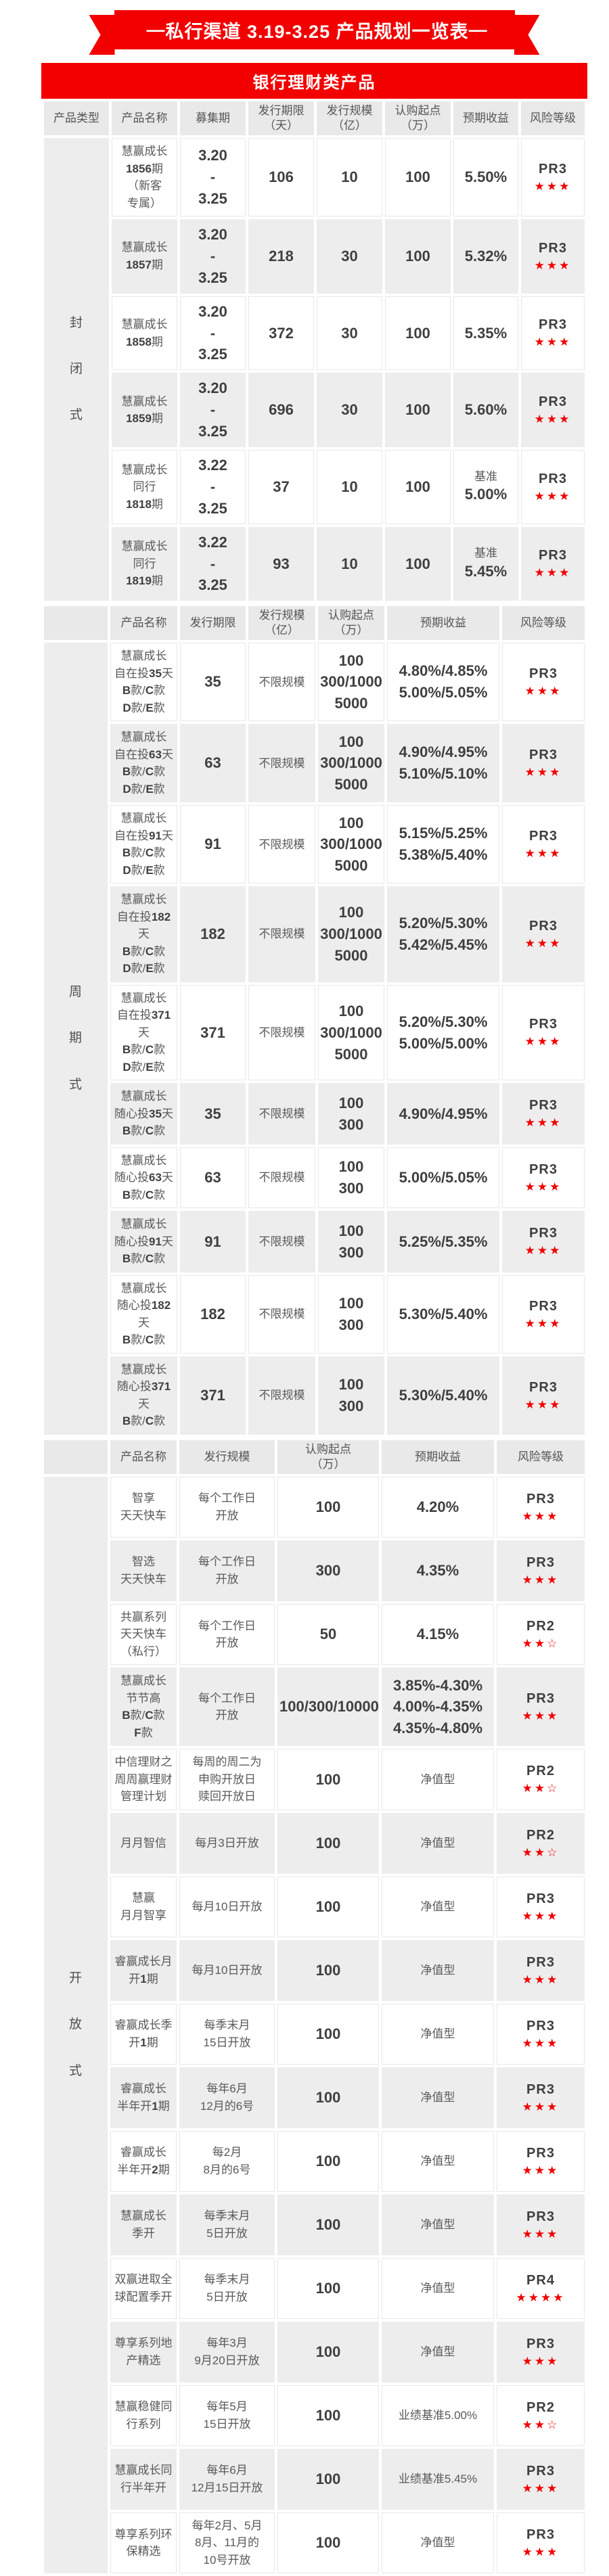  I want to click on issue-term-days-cell: 106, so click(281, 177).